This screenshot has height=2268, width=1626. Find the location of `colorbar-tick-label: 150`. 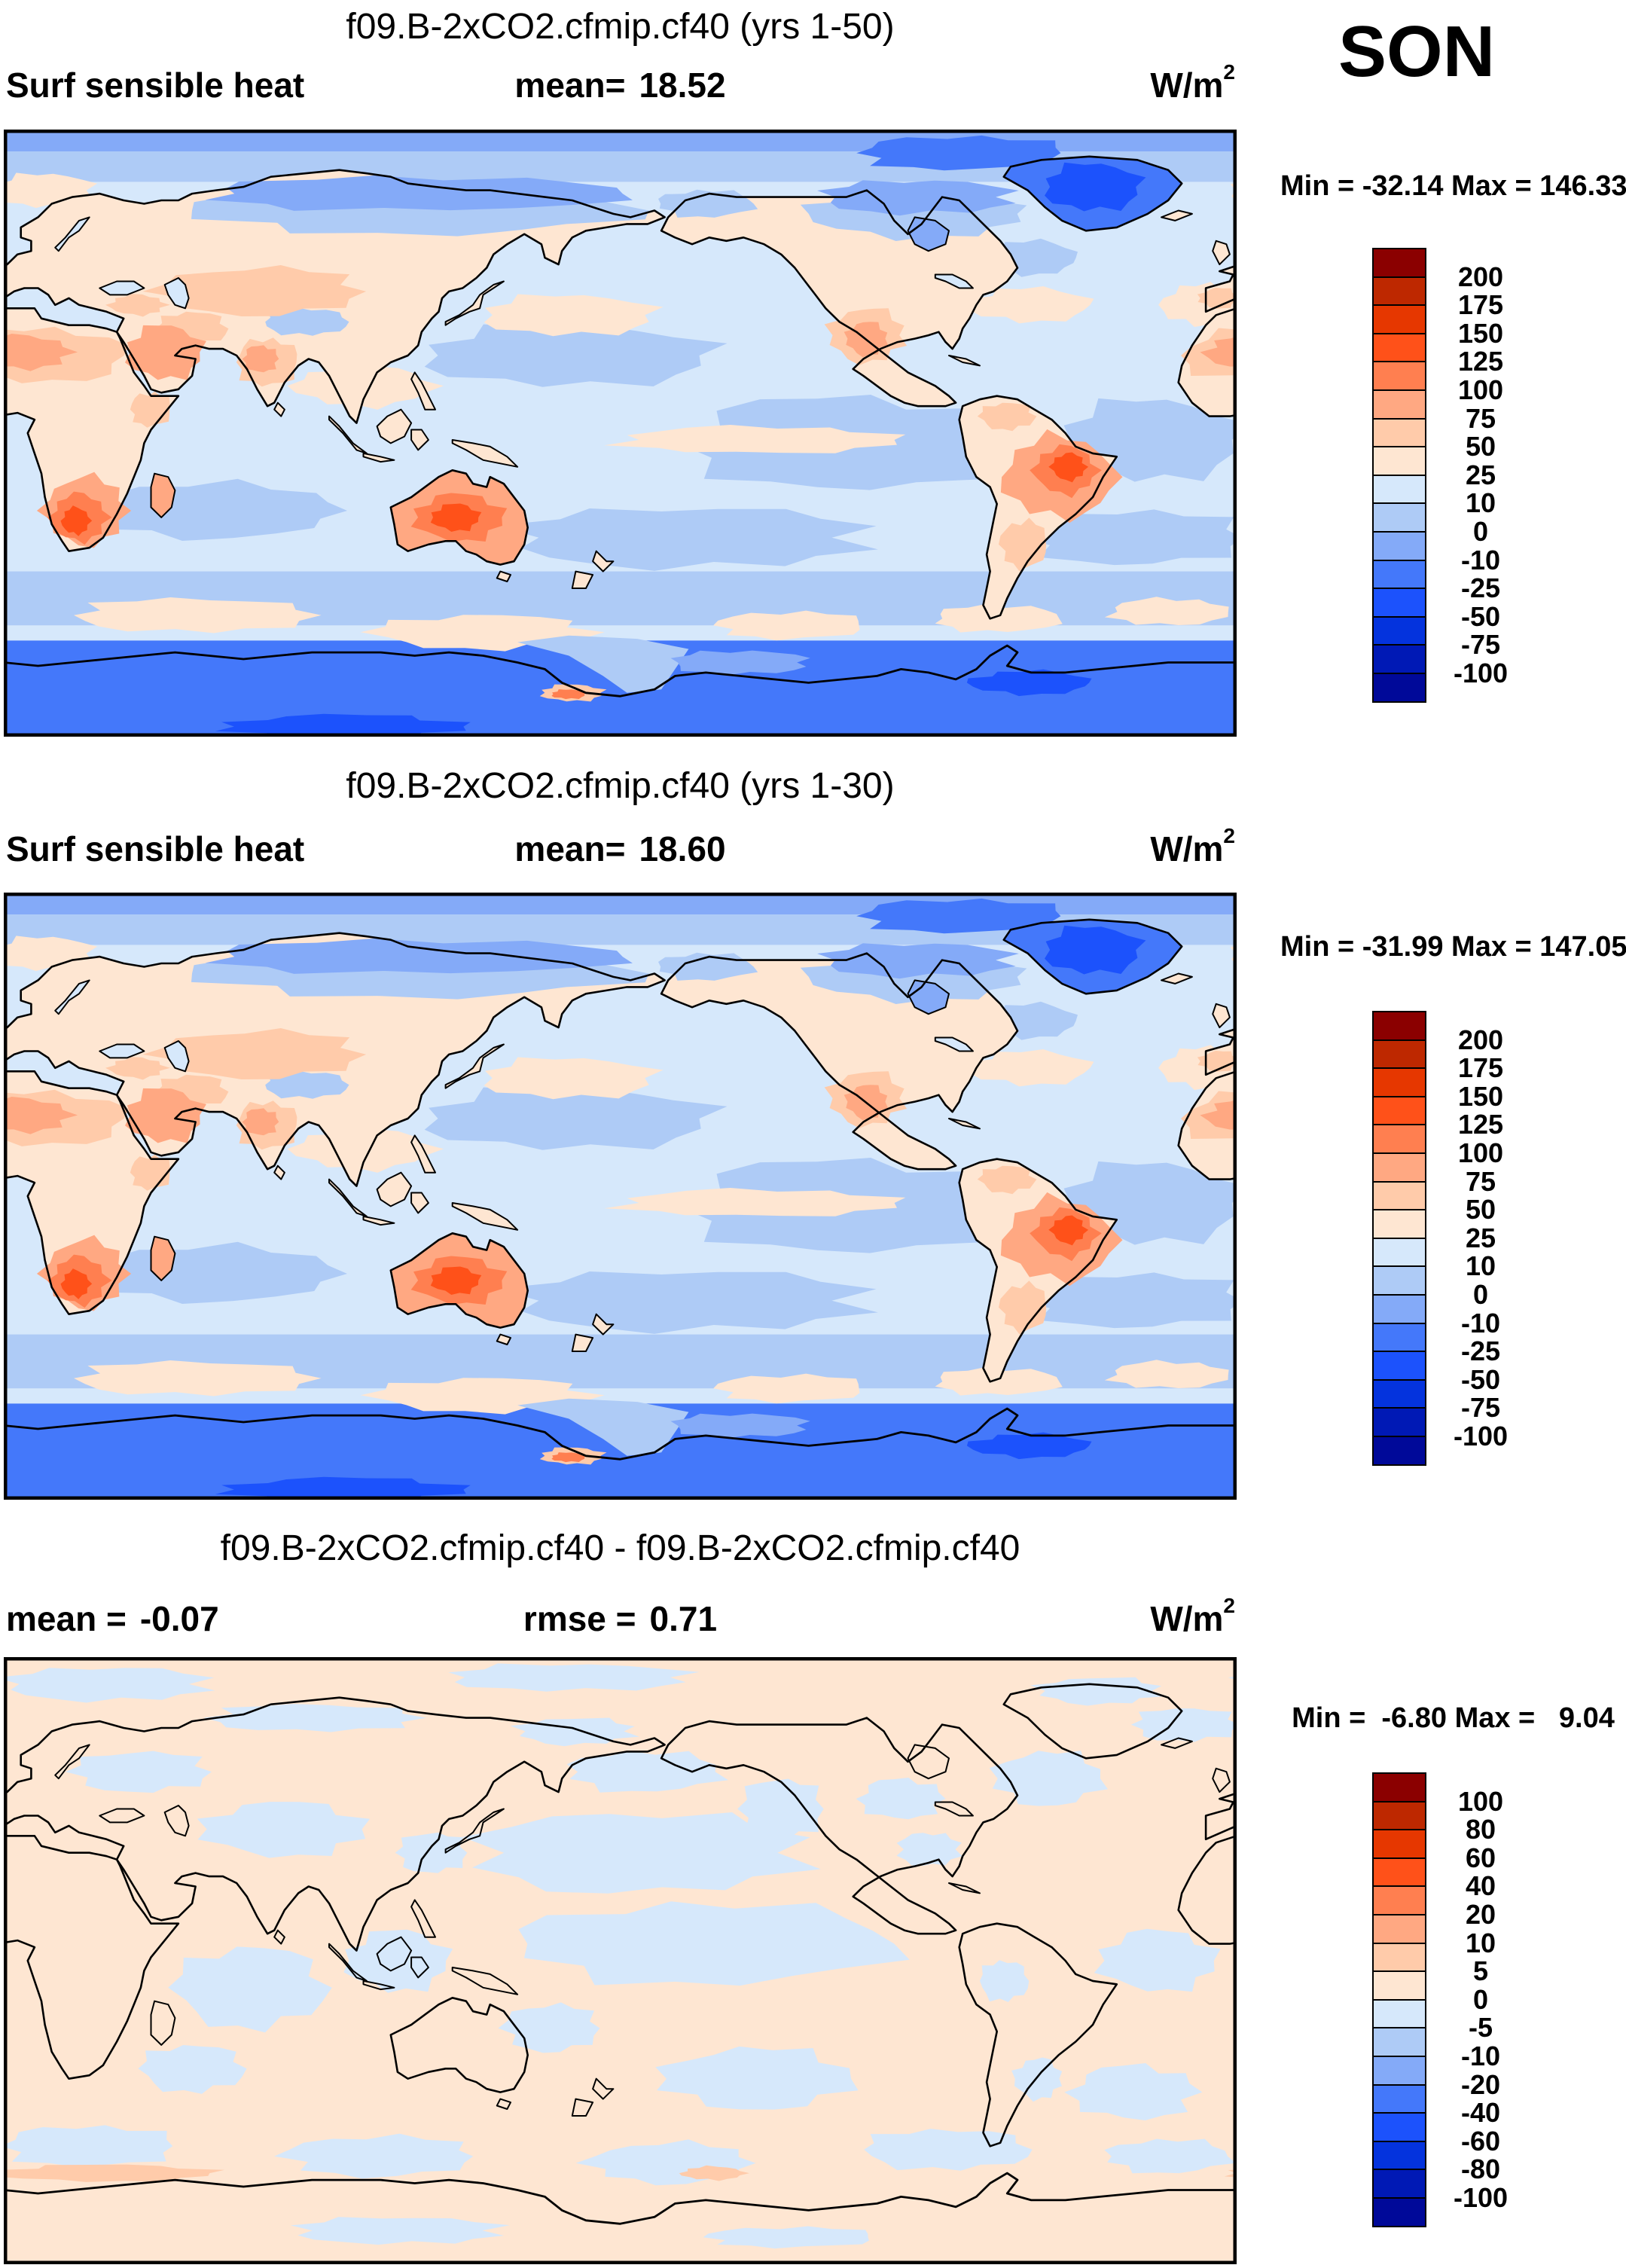

colorbar-tick-label: 150 is located at coordinates (1480, 333).